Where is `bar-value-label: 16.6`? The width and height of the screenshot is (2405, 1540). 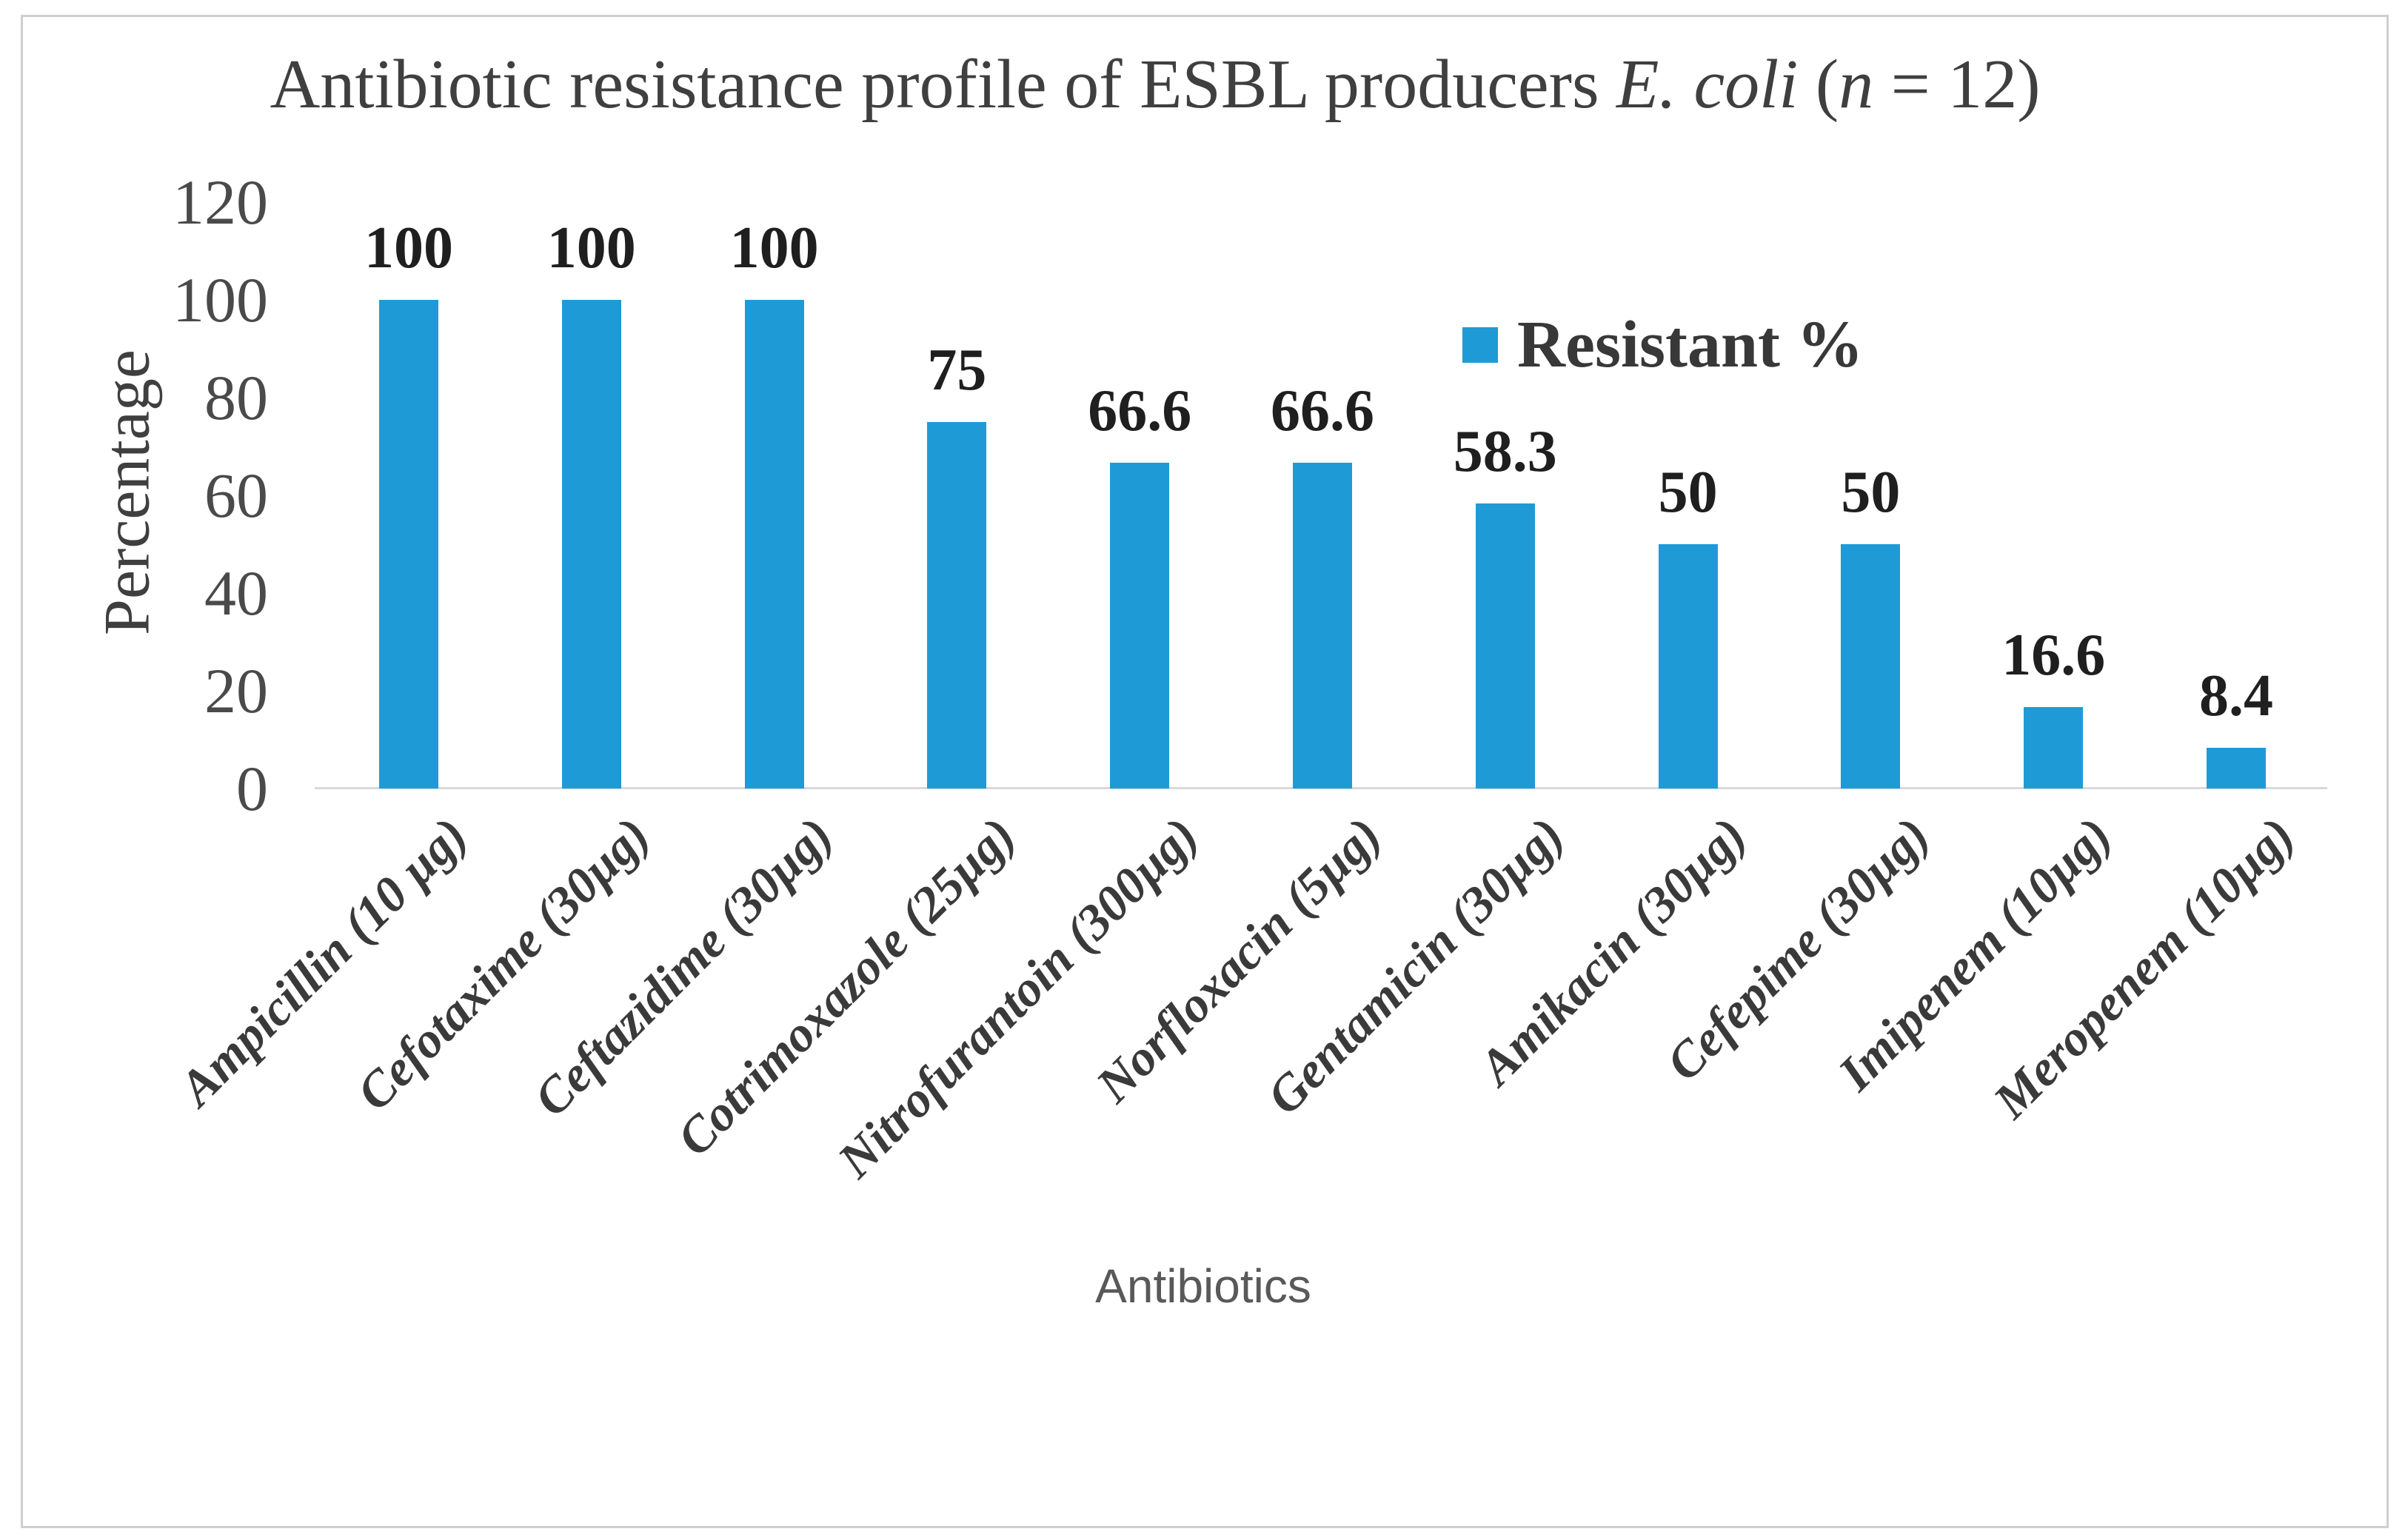 bar-value-label: 16.6 is located at coordinates (2054, 656).